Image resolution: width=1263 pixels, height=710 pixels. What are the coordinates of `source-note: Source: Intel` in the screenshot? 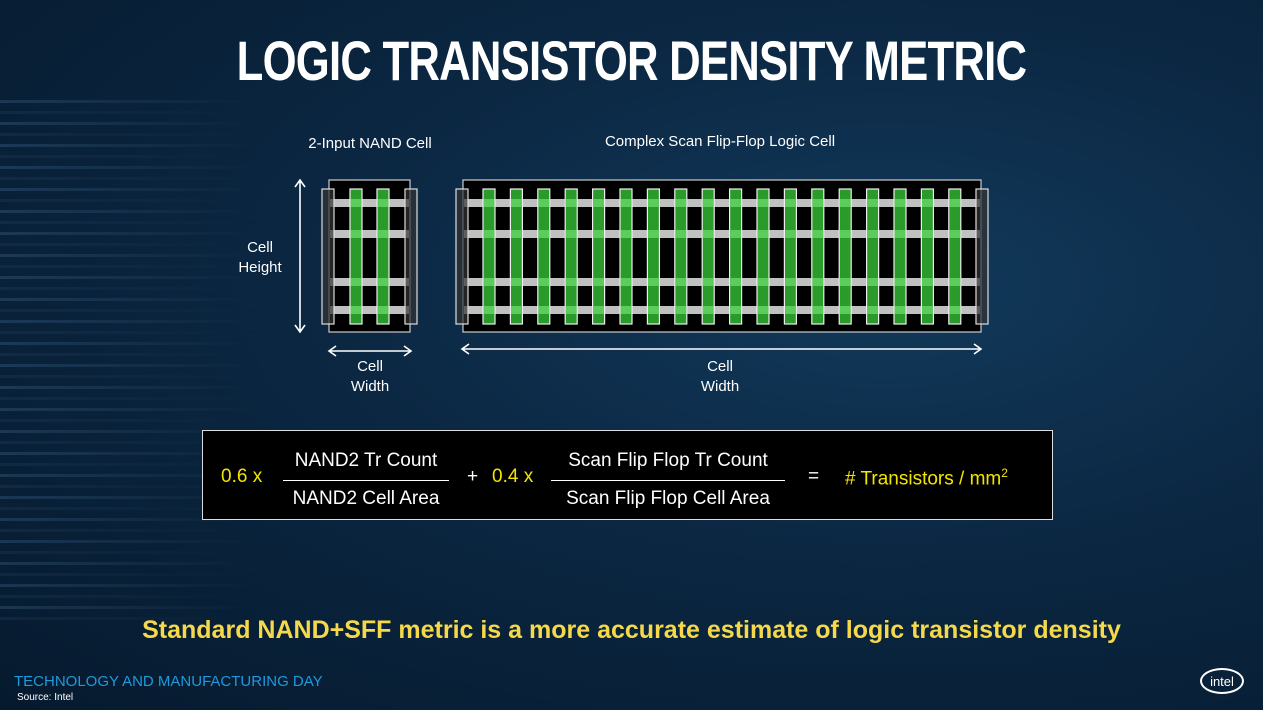 It's located at (45, 697).